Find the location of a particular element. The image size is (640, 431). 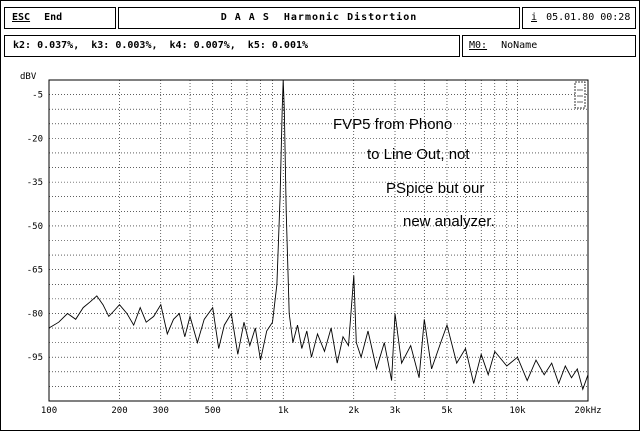

datetime-panel: i 05.01.80 00:28 is located at coordinates (579, 18).